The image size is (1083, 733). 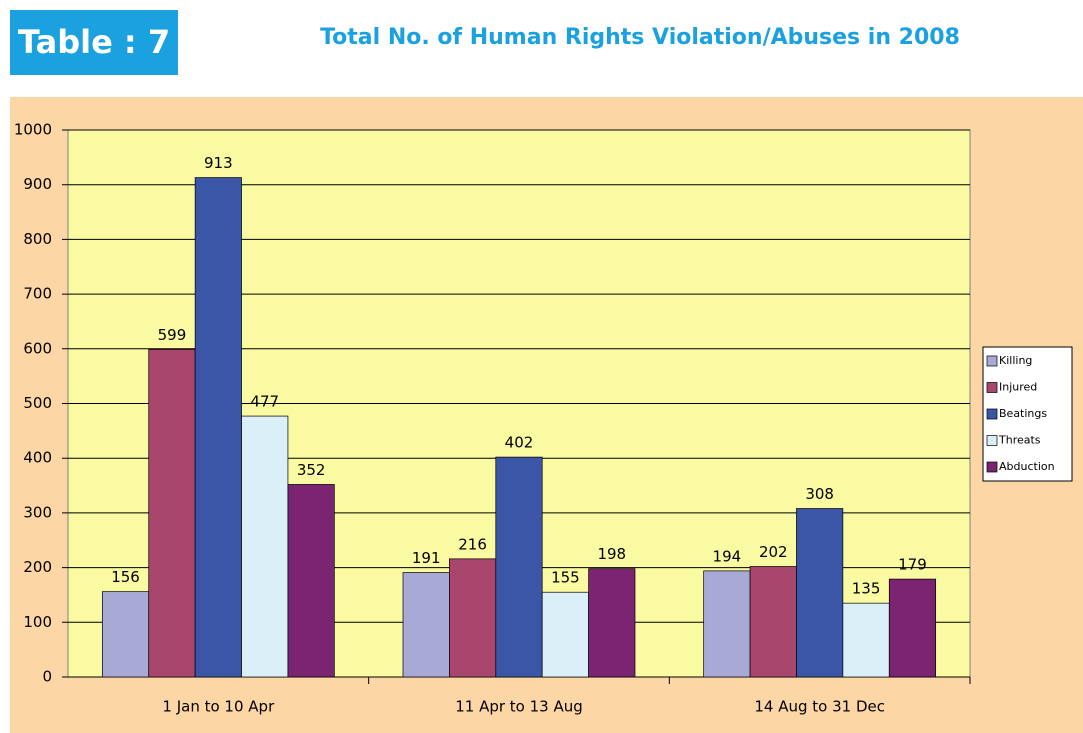 What do you see at coordinates (37, 348) in the screenshot?
I see `y-tick-label: 600` at bounding box center [37, 348].